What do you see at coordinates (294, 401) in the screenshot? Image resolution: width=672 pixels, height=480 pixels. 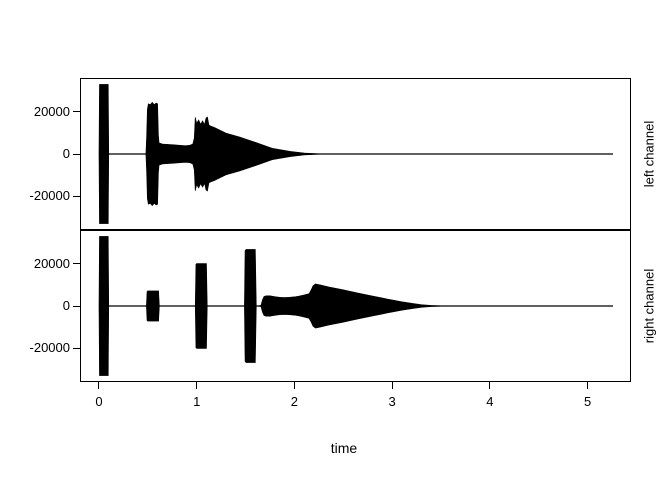 I see `x-tick-label: 2` at bounding box center [294, 401].